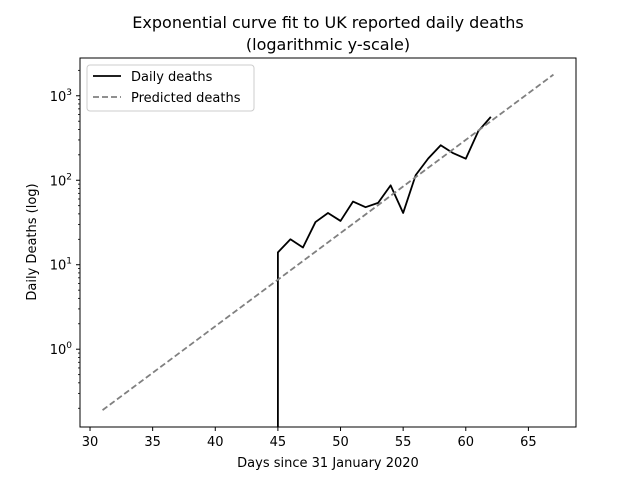 The width and height of the screenshot is (640, 484). I want to click on y-tick-label: 10², so click(61, 180).